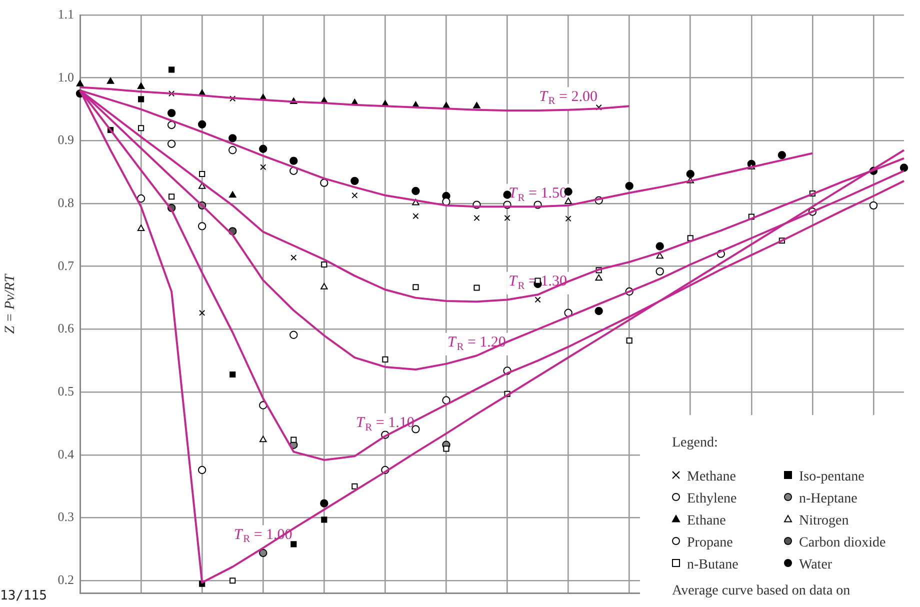 This screenshot has width=920, height=607. I want to click on legend-label: Ethane, so click(706, 521).